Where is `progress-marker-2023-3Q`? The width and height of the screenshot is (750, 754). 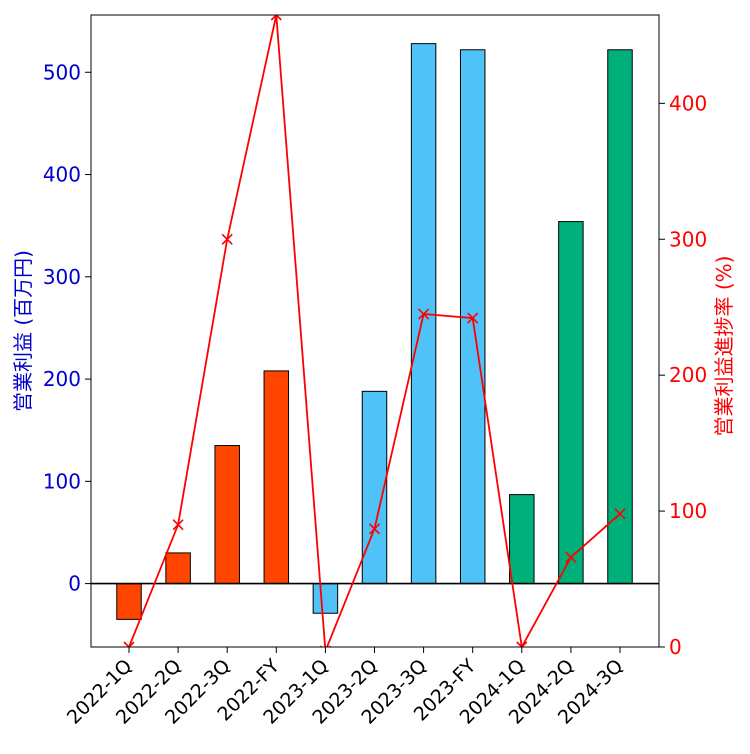
progress-marker-2023-3Q is located at coordinates (424, 314).